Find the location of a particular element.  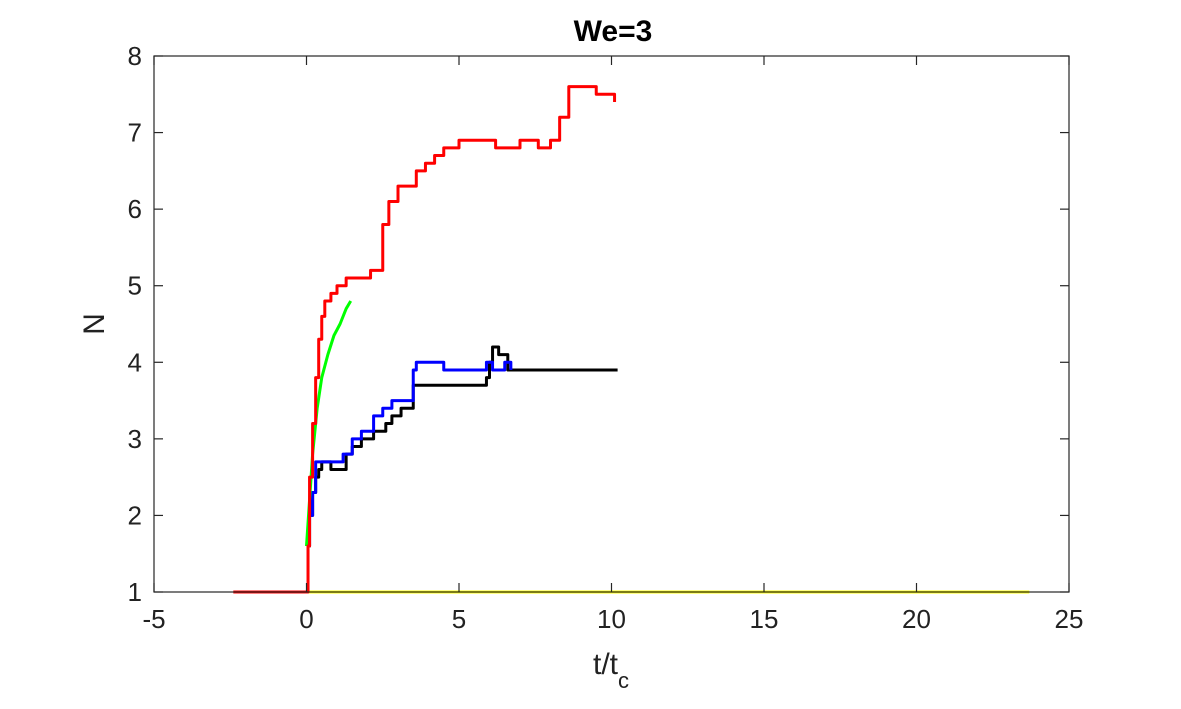

x-tick-label: 20 is located at coordinates (916, 619).